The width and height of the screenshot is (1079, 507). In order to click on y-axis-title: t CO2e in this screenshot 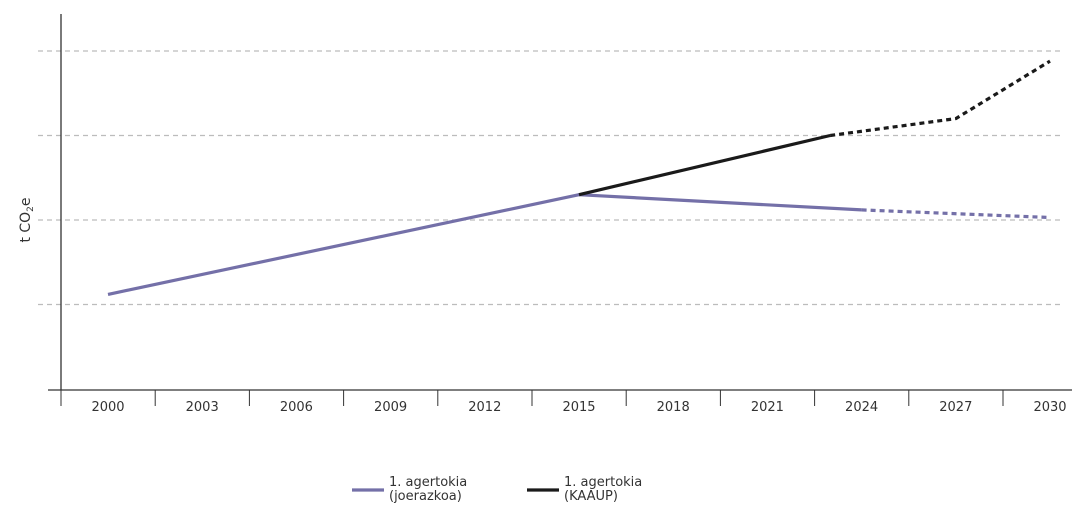, I will do `click(27, 219)`.